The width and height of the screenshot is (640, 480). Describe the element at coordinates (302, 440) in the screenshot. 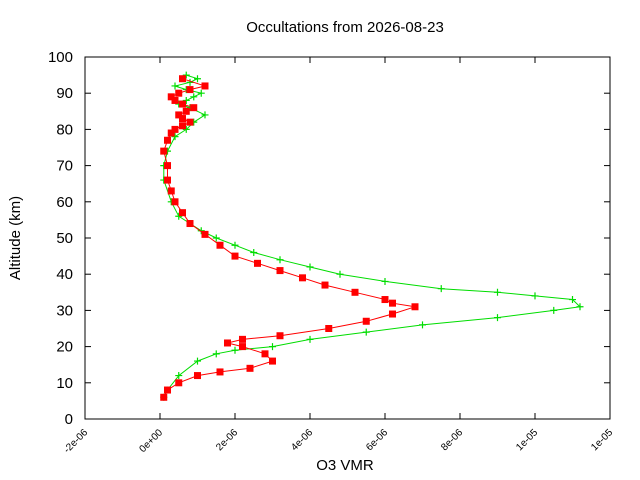

I see `x-tick-label: 4e-06` at that location.